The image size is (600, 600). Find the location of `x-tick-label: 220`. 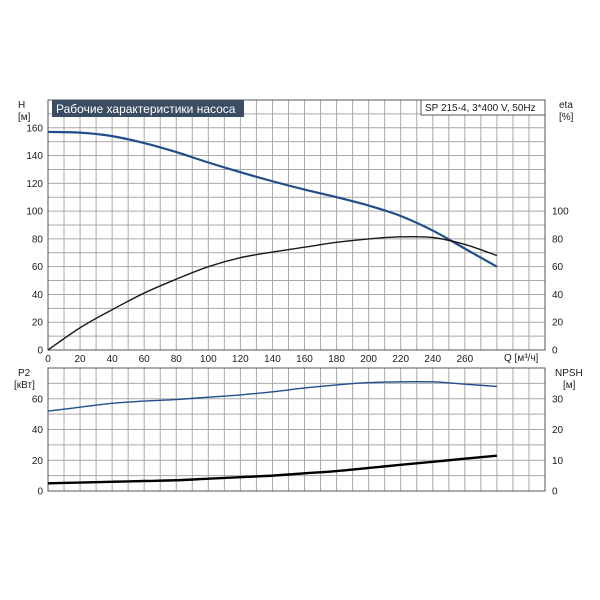

x-tick-label: 220 is located at coordinates (400, 359).